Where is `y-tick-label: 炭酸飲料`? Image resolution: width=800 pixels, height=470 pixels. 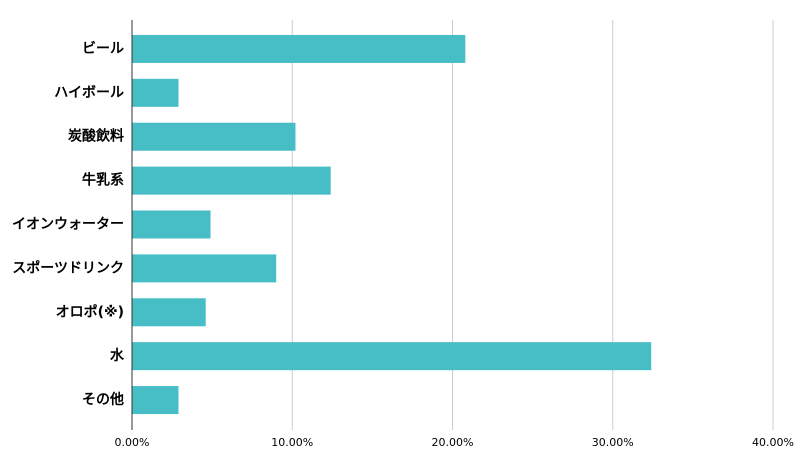
y-tick-label: 炭酸飲料 is located at coordinates (96, 136).